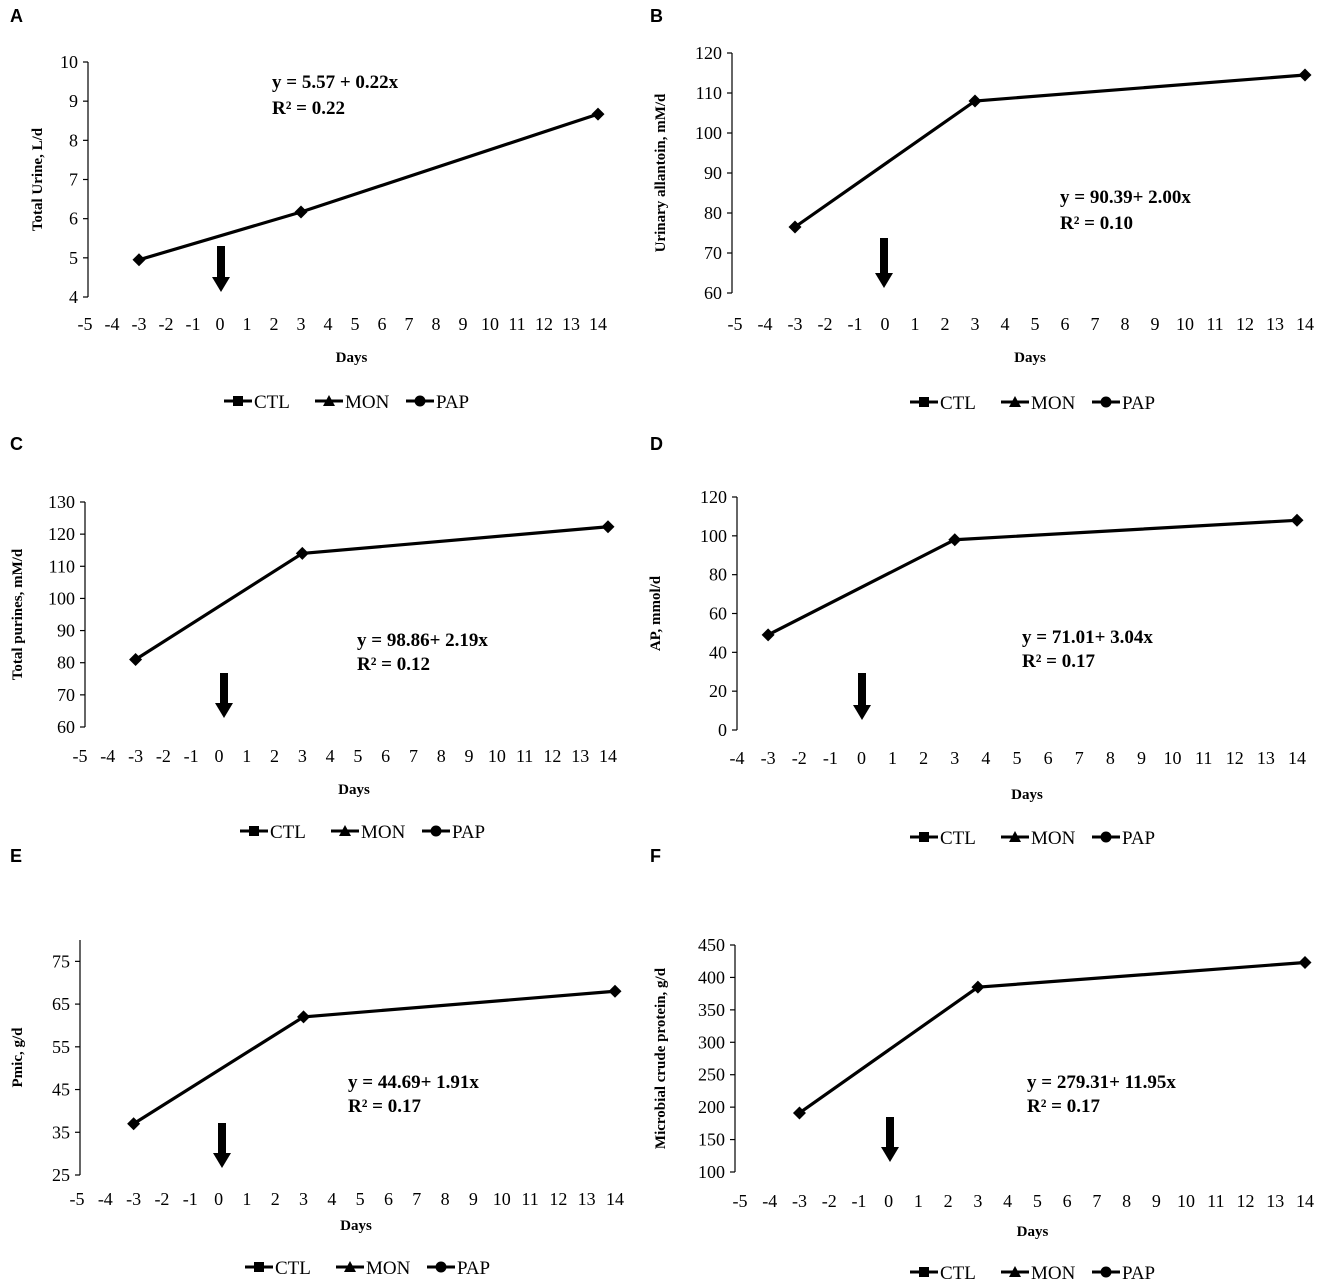  What do you see at coordinates (768, 758) in the screenshot?
I see `x-tick-label: -3` at bounding box center [768, 758].